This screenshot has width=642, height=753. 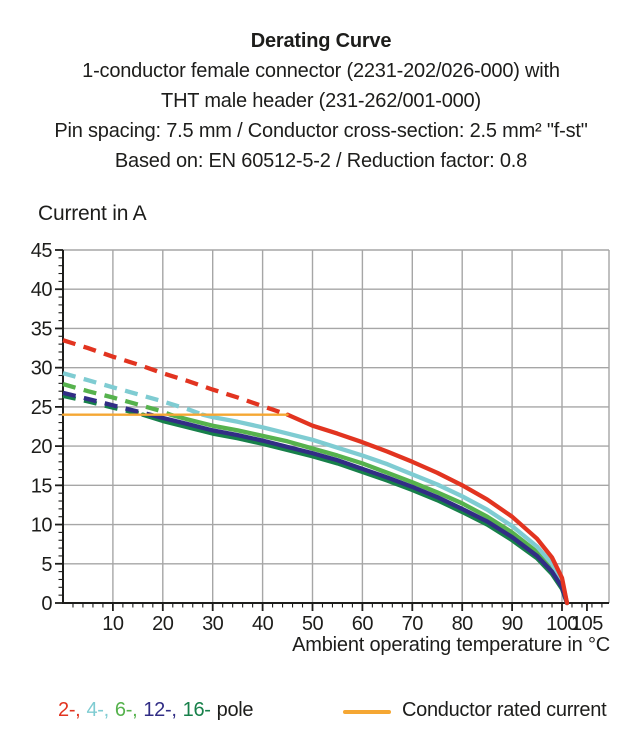 I want to click on y-tick-label: 0, so click(x=46, y=604).